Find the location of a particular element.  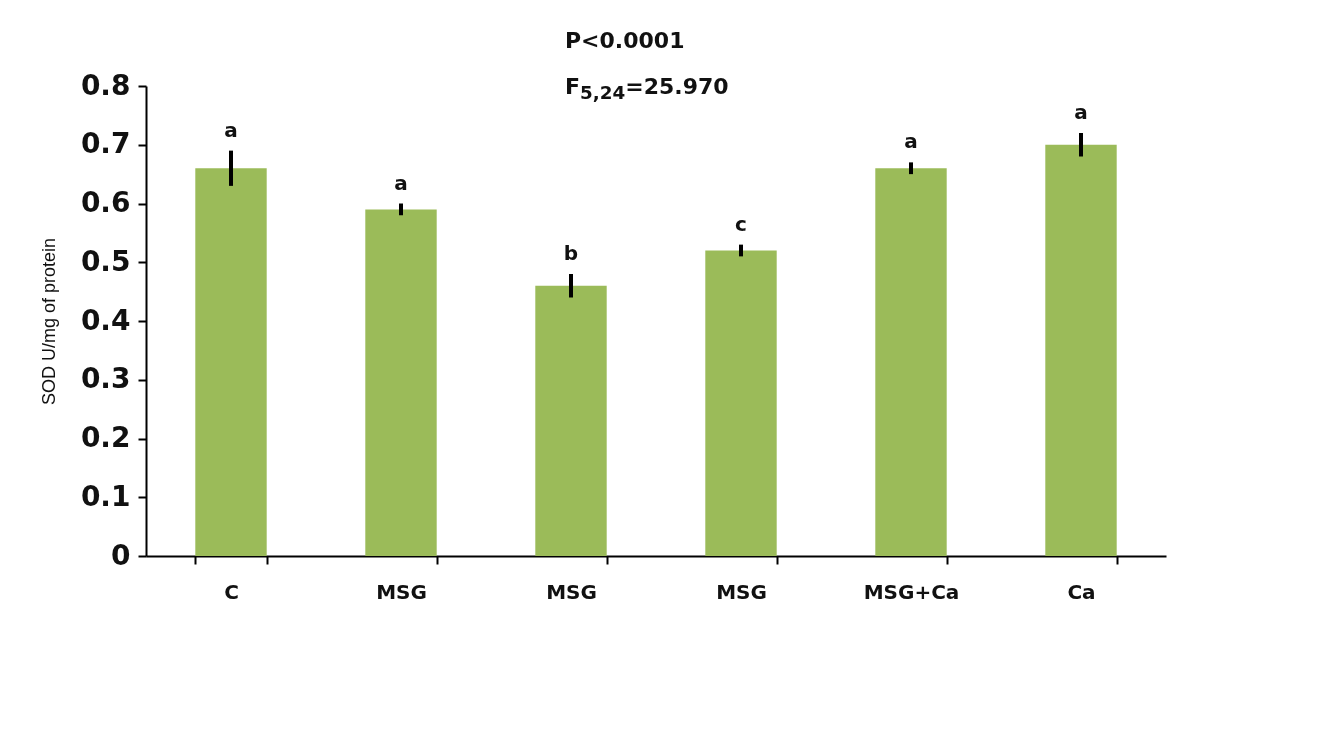

x-tick-label: Ca is located at coordinates (1081, 591).